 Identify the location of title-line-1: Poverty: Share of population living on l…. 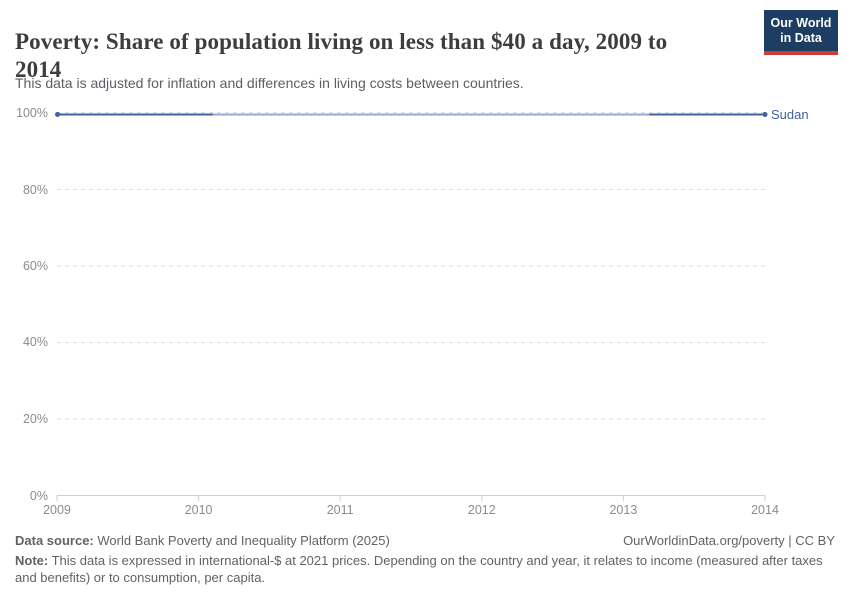
(341, 42).